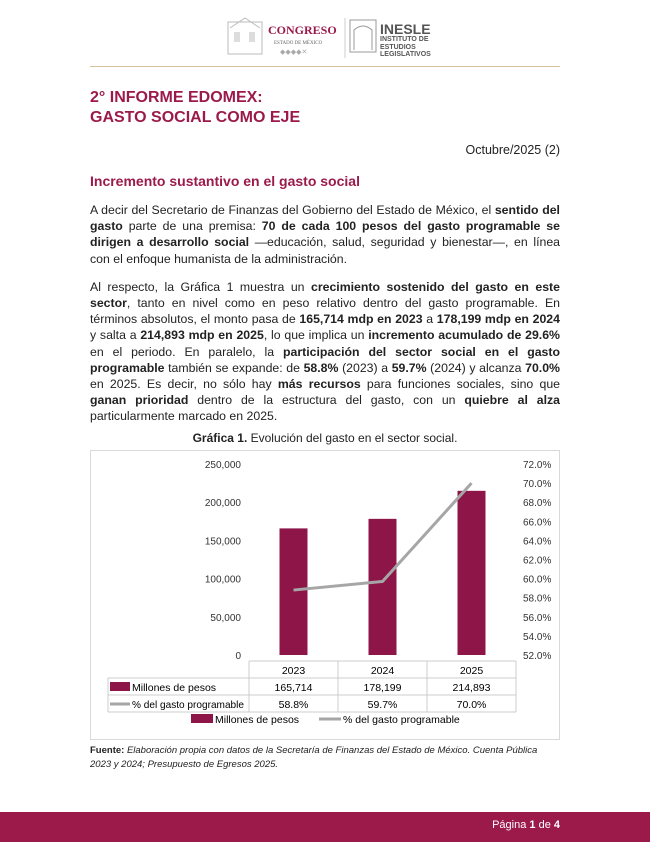  Describe the element at coordinates (107, 750) in the screenshot. I see `source-label: Fuente:` at that location.